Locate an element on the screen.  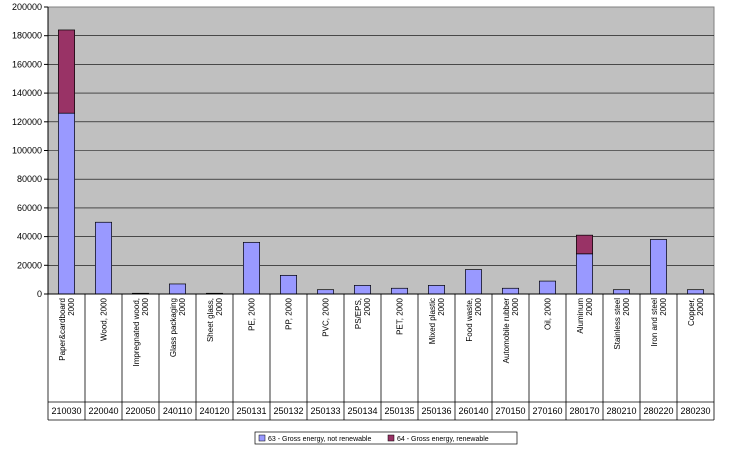
x-category-label-line: Copper, is located at coordinates (691, 312).